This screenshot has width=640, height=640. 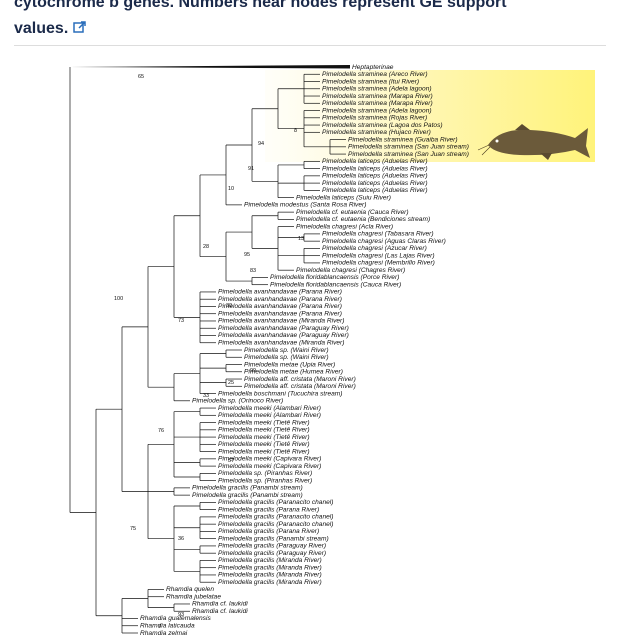 What do you see at coordinates (247, 255) in the screenshot?
I see `support-value: 95` at bounding box center [247, 255].